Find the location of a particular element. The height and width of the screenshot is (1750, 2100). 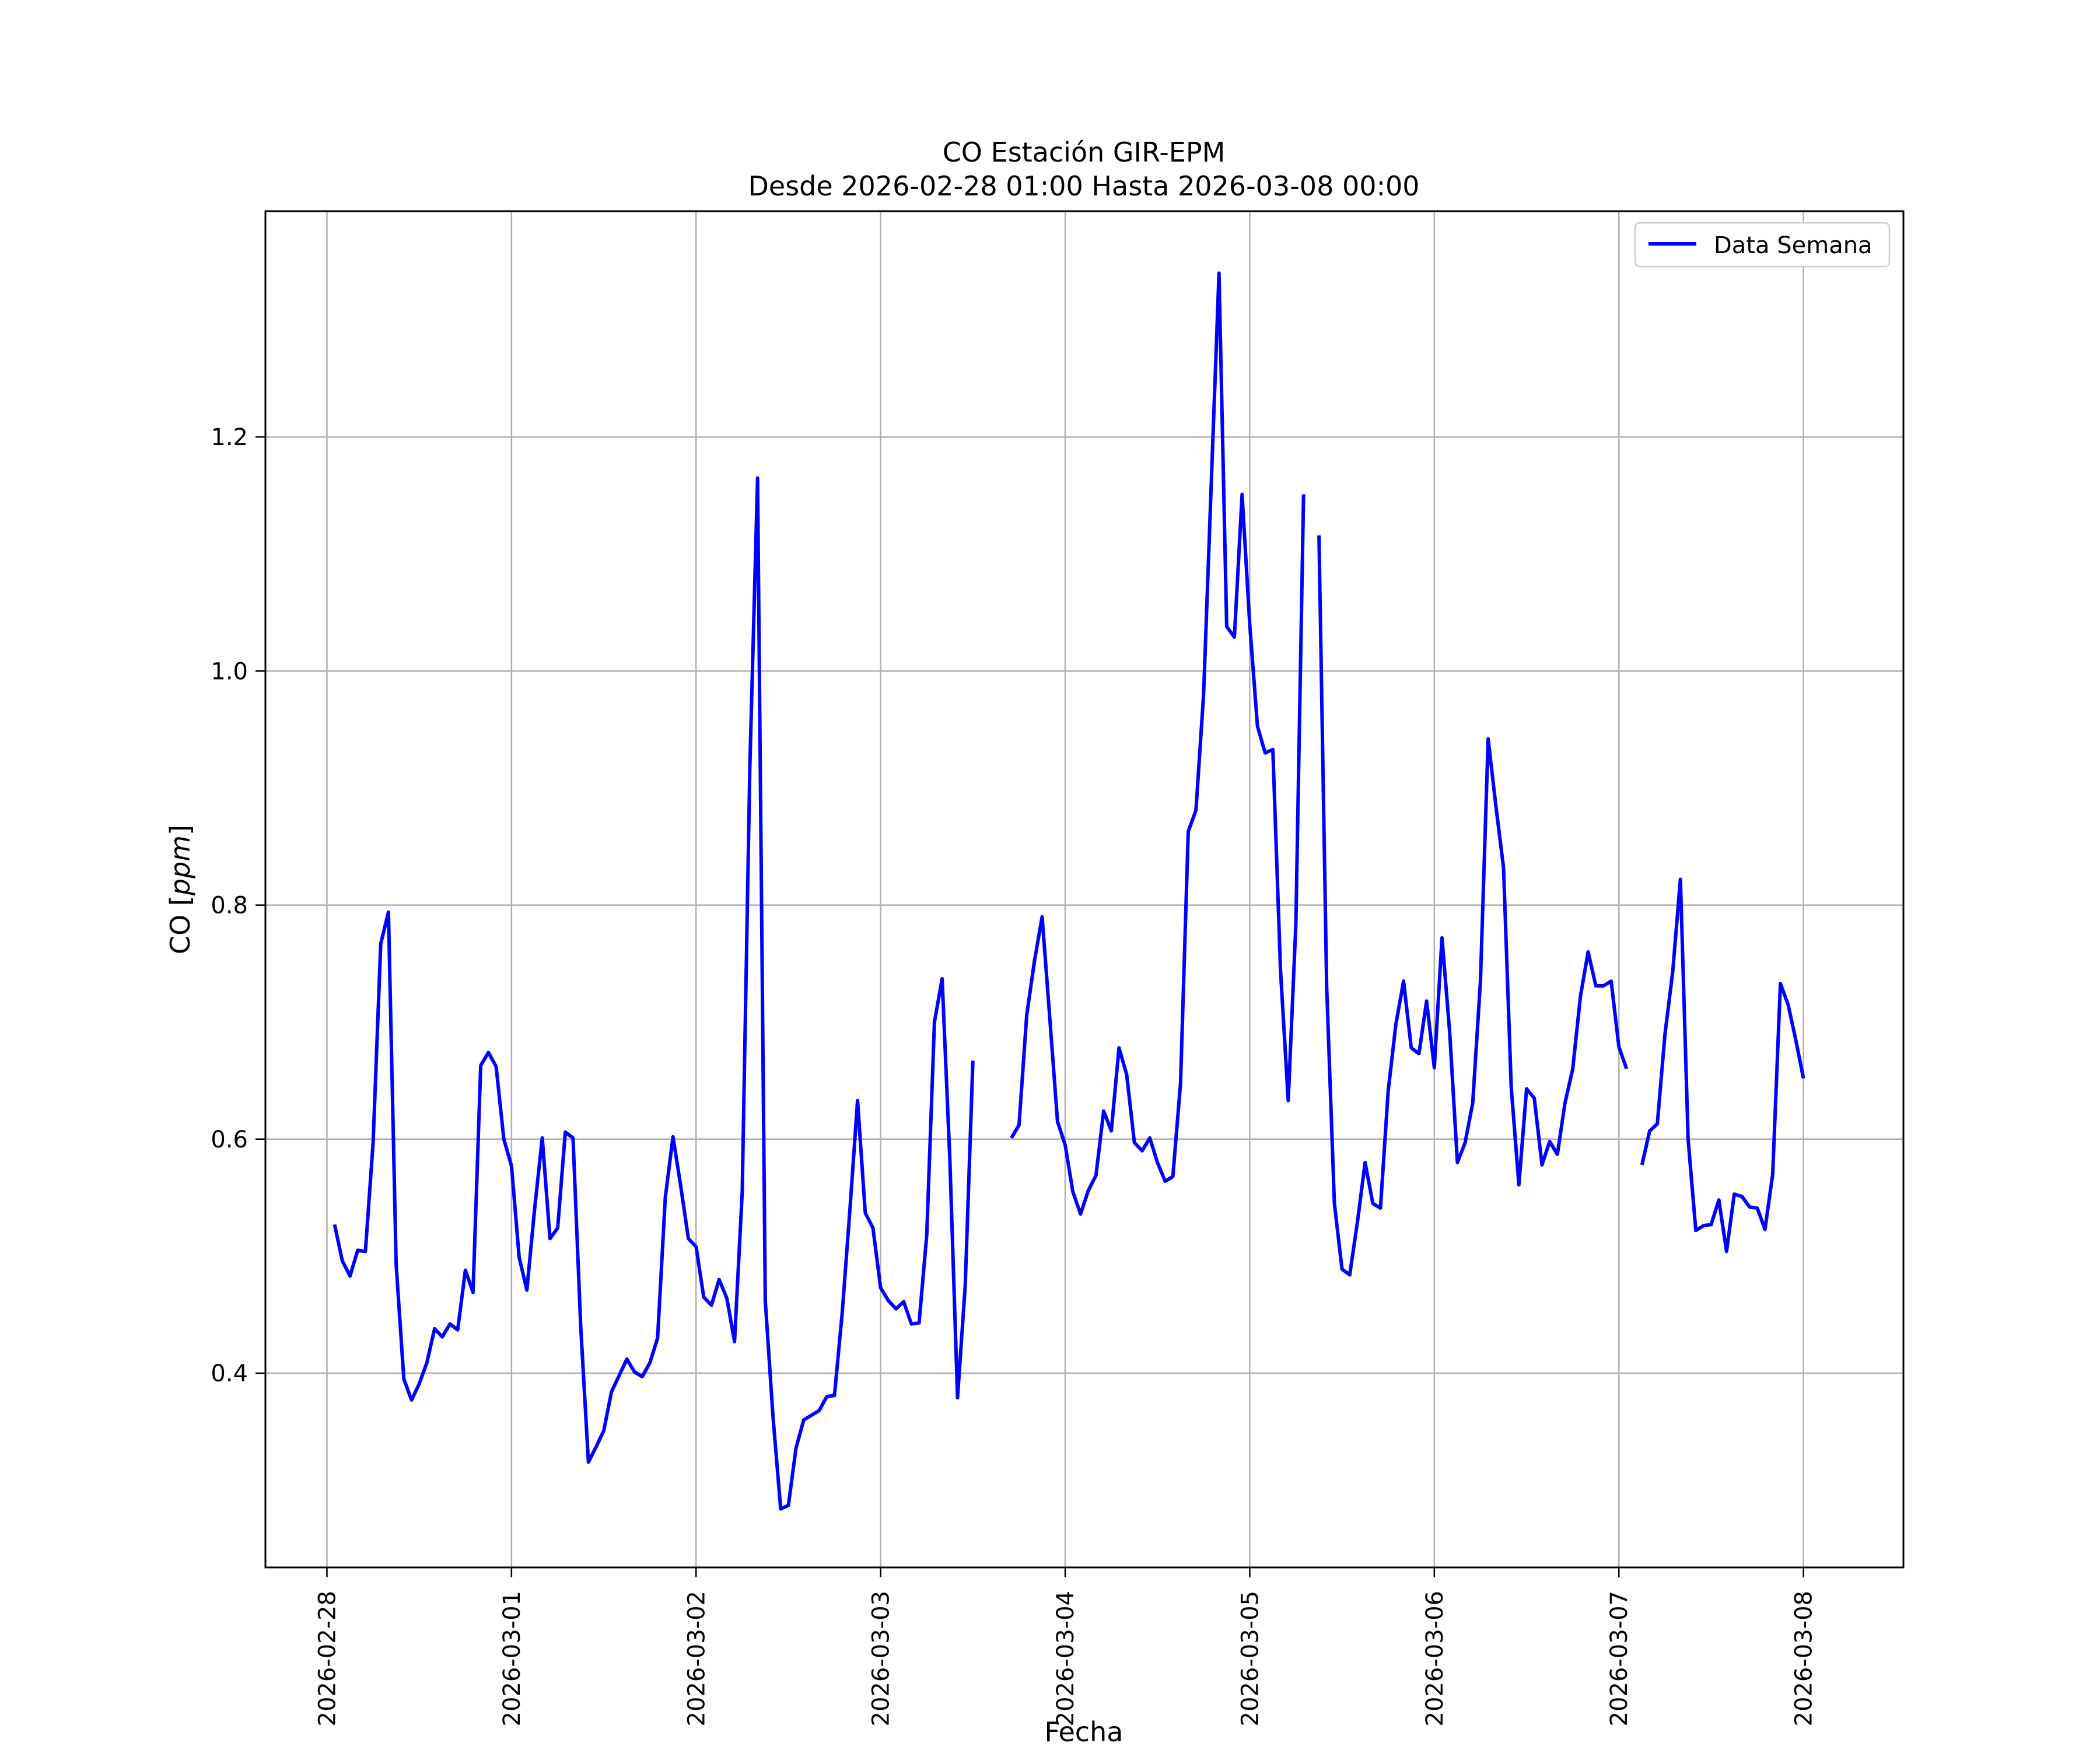

y-tick-label: 0.8 is located at coordinates (229, 905).